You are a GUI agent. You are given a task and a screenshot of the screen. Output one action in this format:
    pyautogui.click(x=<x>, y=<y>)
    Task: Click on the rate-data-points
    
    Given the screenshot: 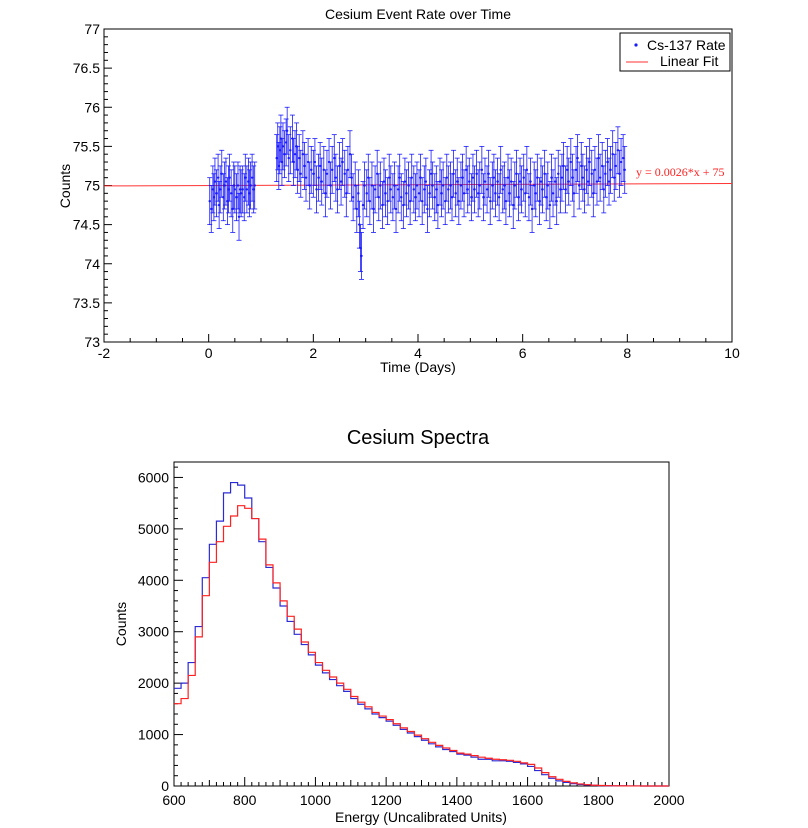 What is the action you would take?
    pyautogui.click(x=417, y=193)
    